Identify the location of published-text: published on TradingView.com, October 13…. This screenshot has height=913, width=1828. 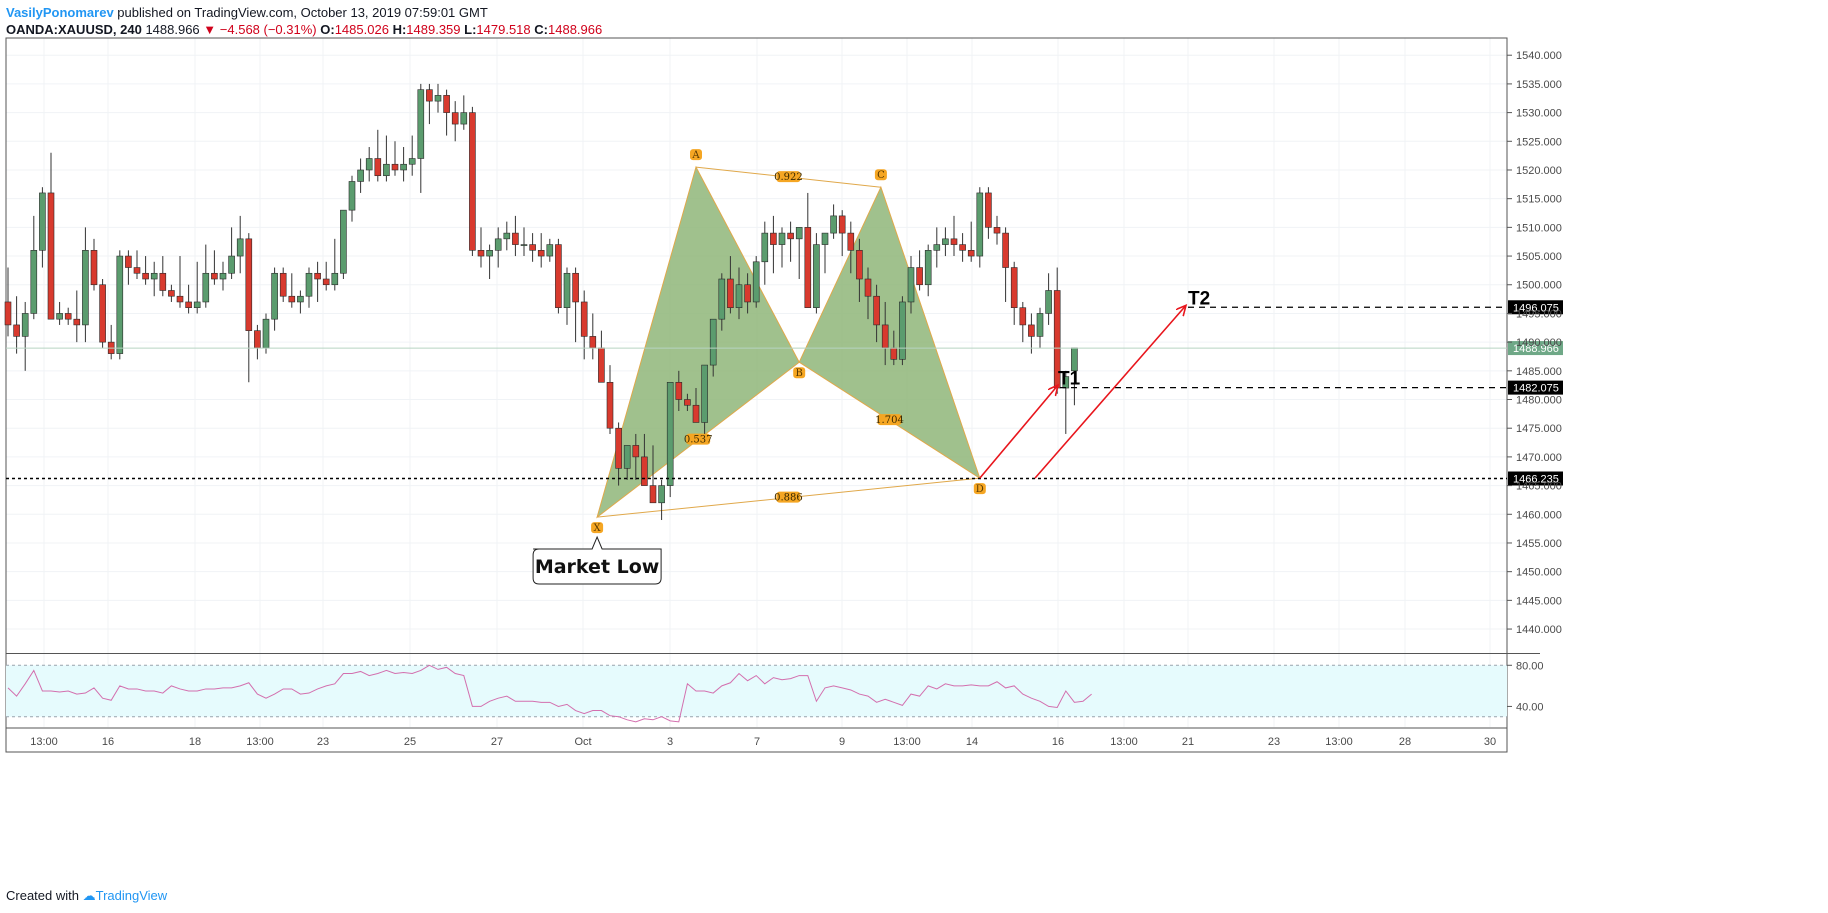
(302, 12).